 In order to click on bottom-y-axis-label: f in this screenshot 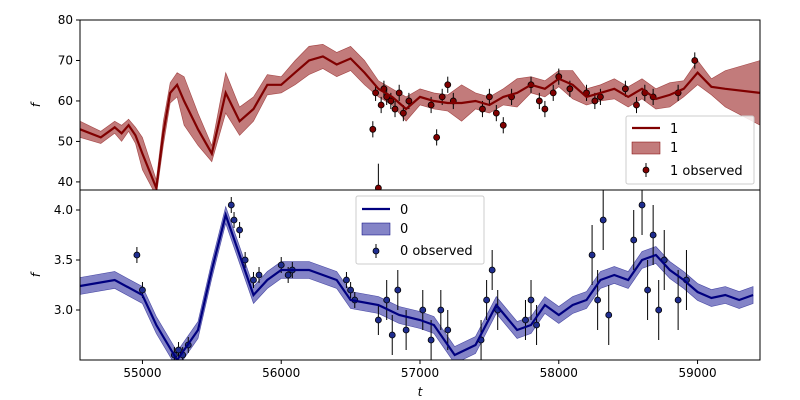, I will do `click(36, 274)`.